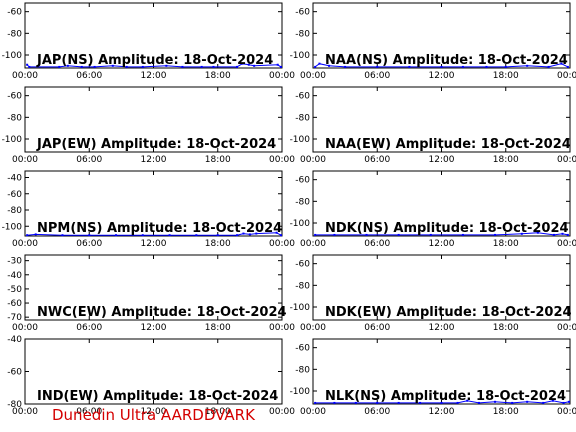 This screenshot has height=432, width=576. I want to click on panel-title: JAP(EW) Amplitude: 18-Oct-2024, so click(156, 144).